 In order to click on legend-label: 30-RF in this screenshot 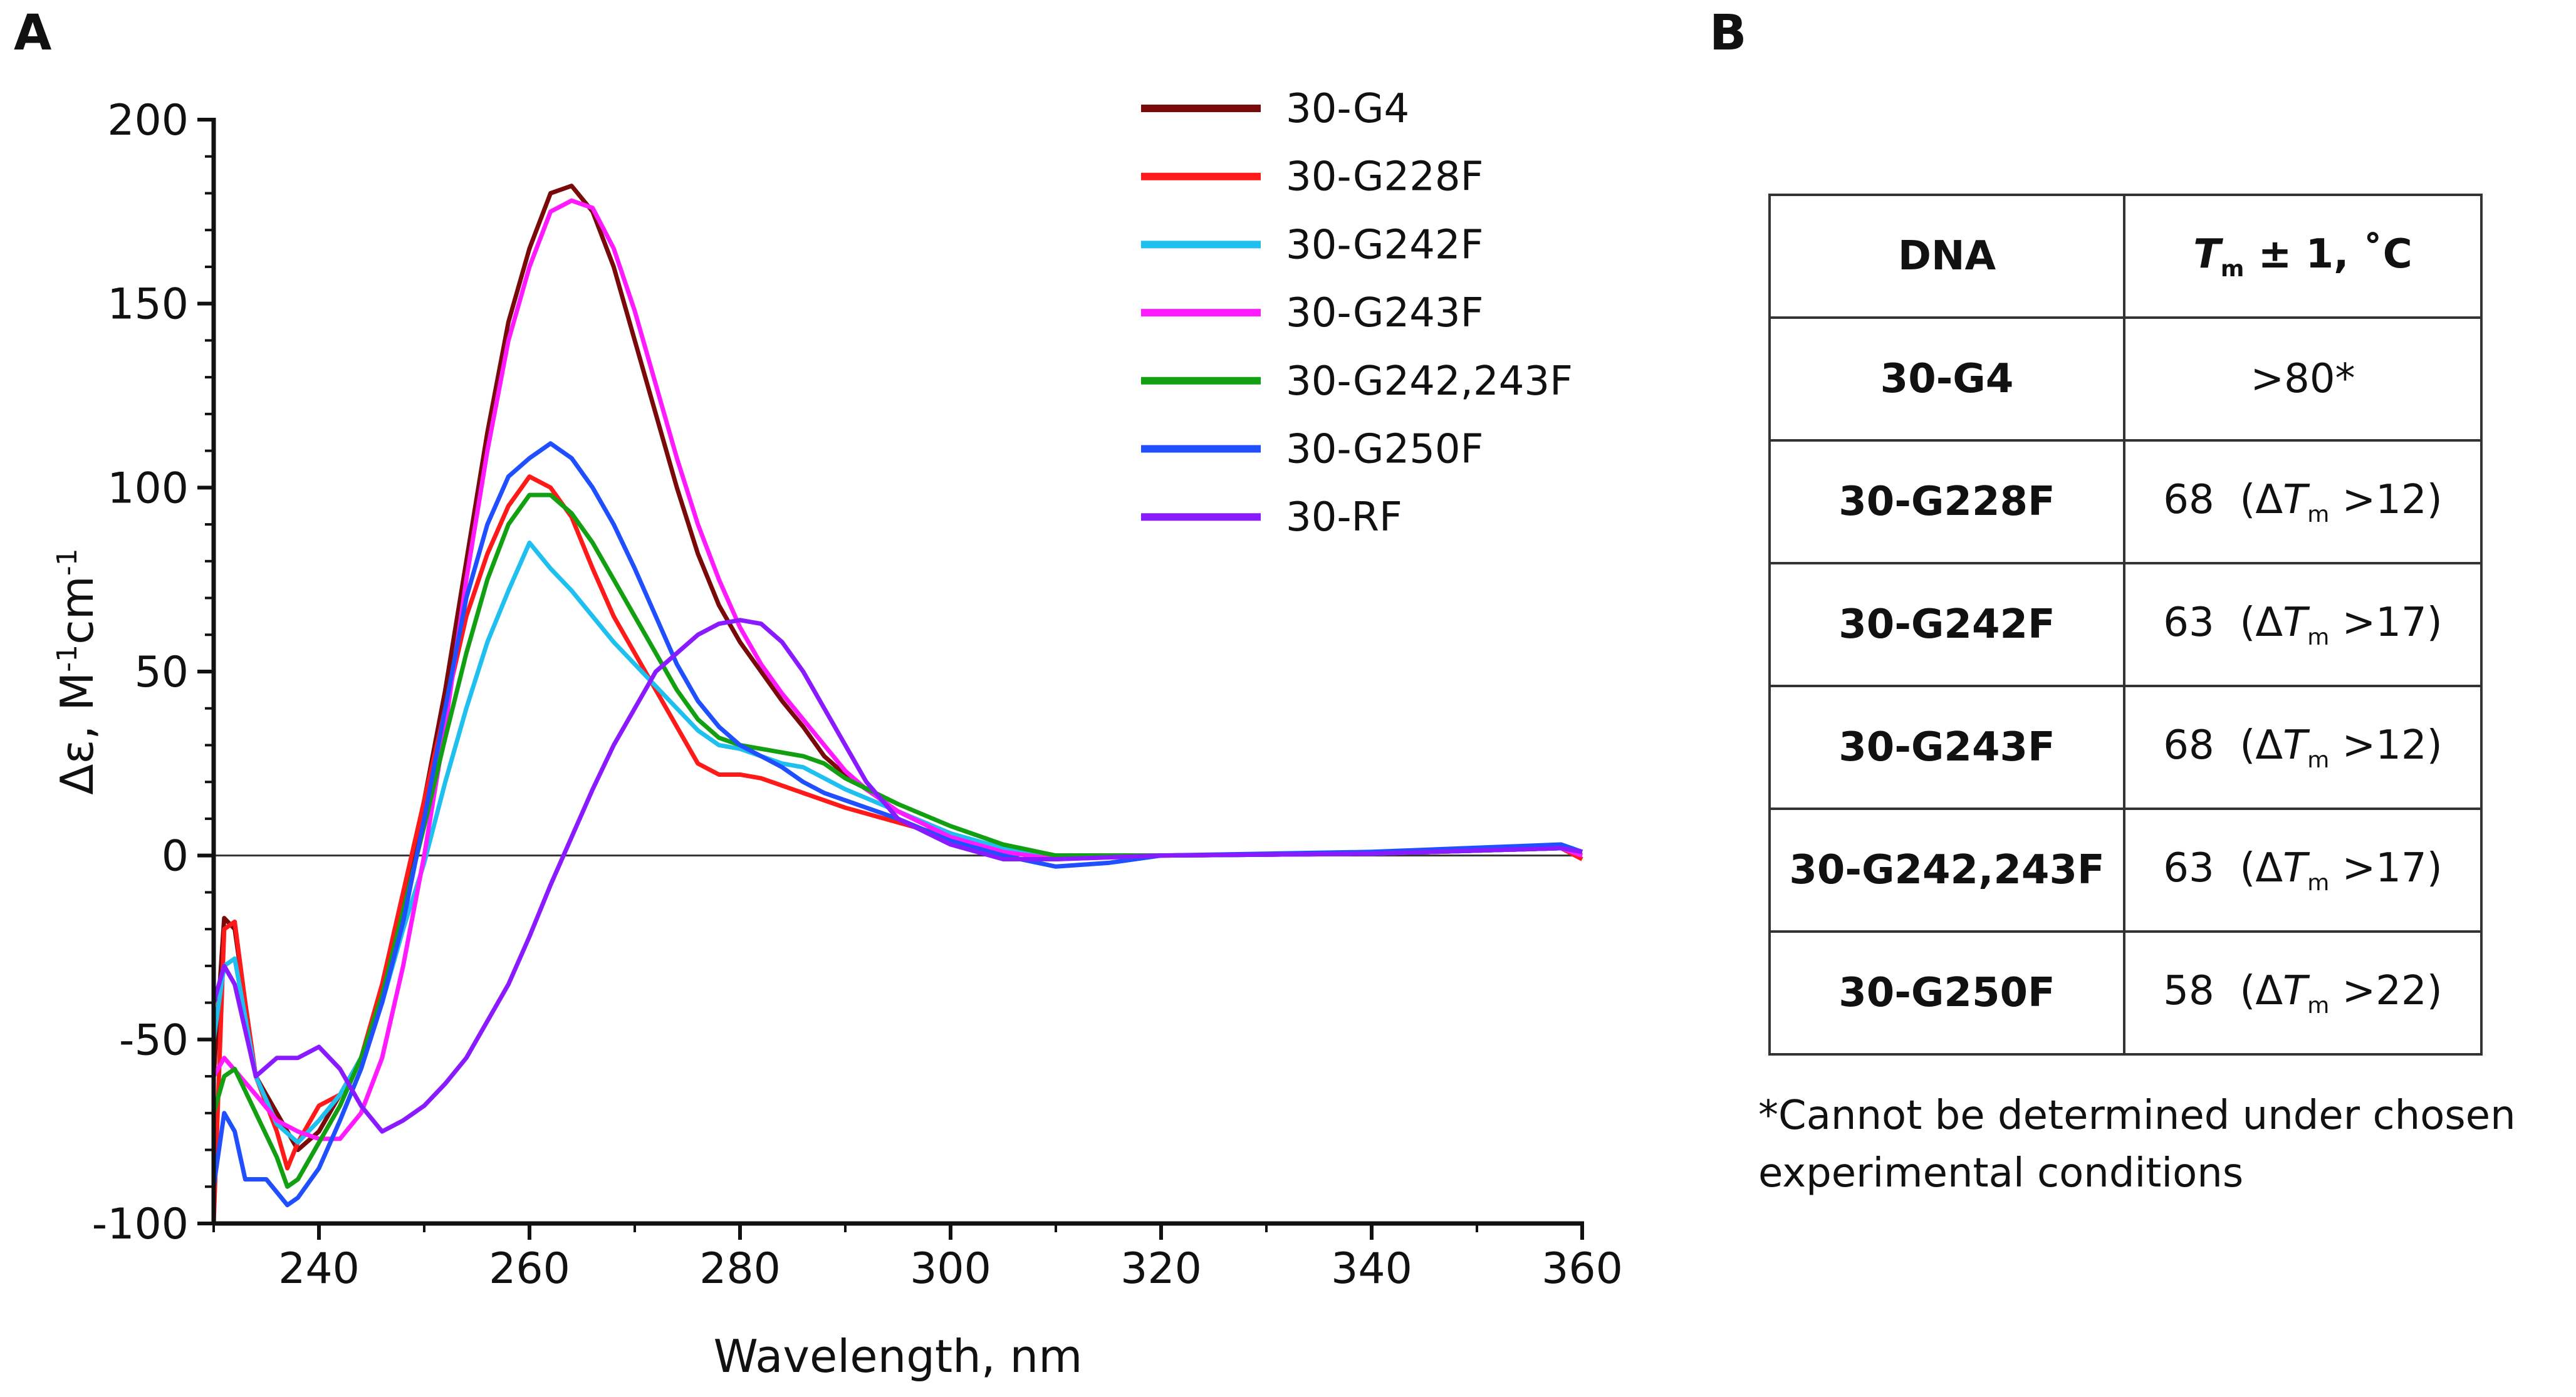, I will do `click(1344, 517)`.